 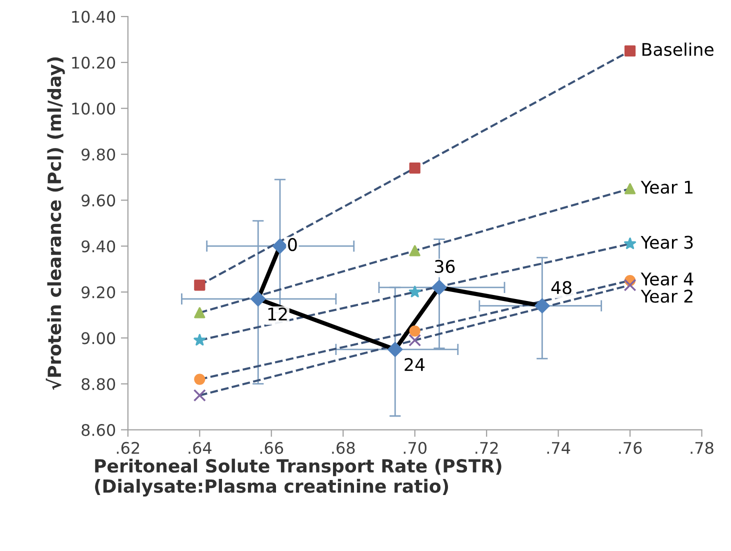 I want to click on series-label: Year 2, so click(x=666, y=296).